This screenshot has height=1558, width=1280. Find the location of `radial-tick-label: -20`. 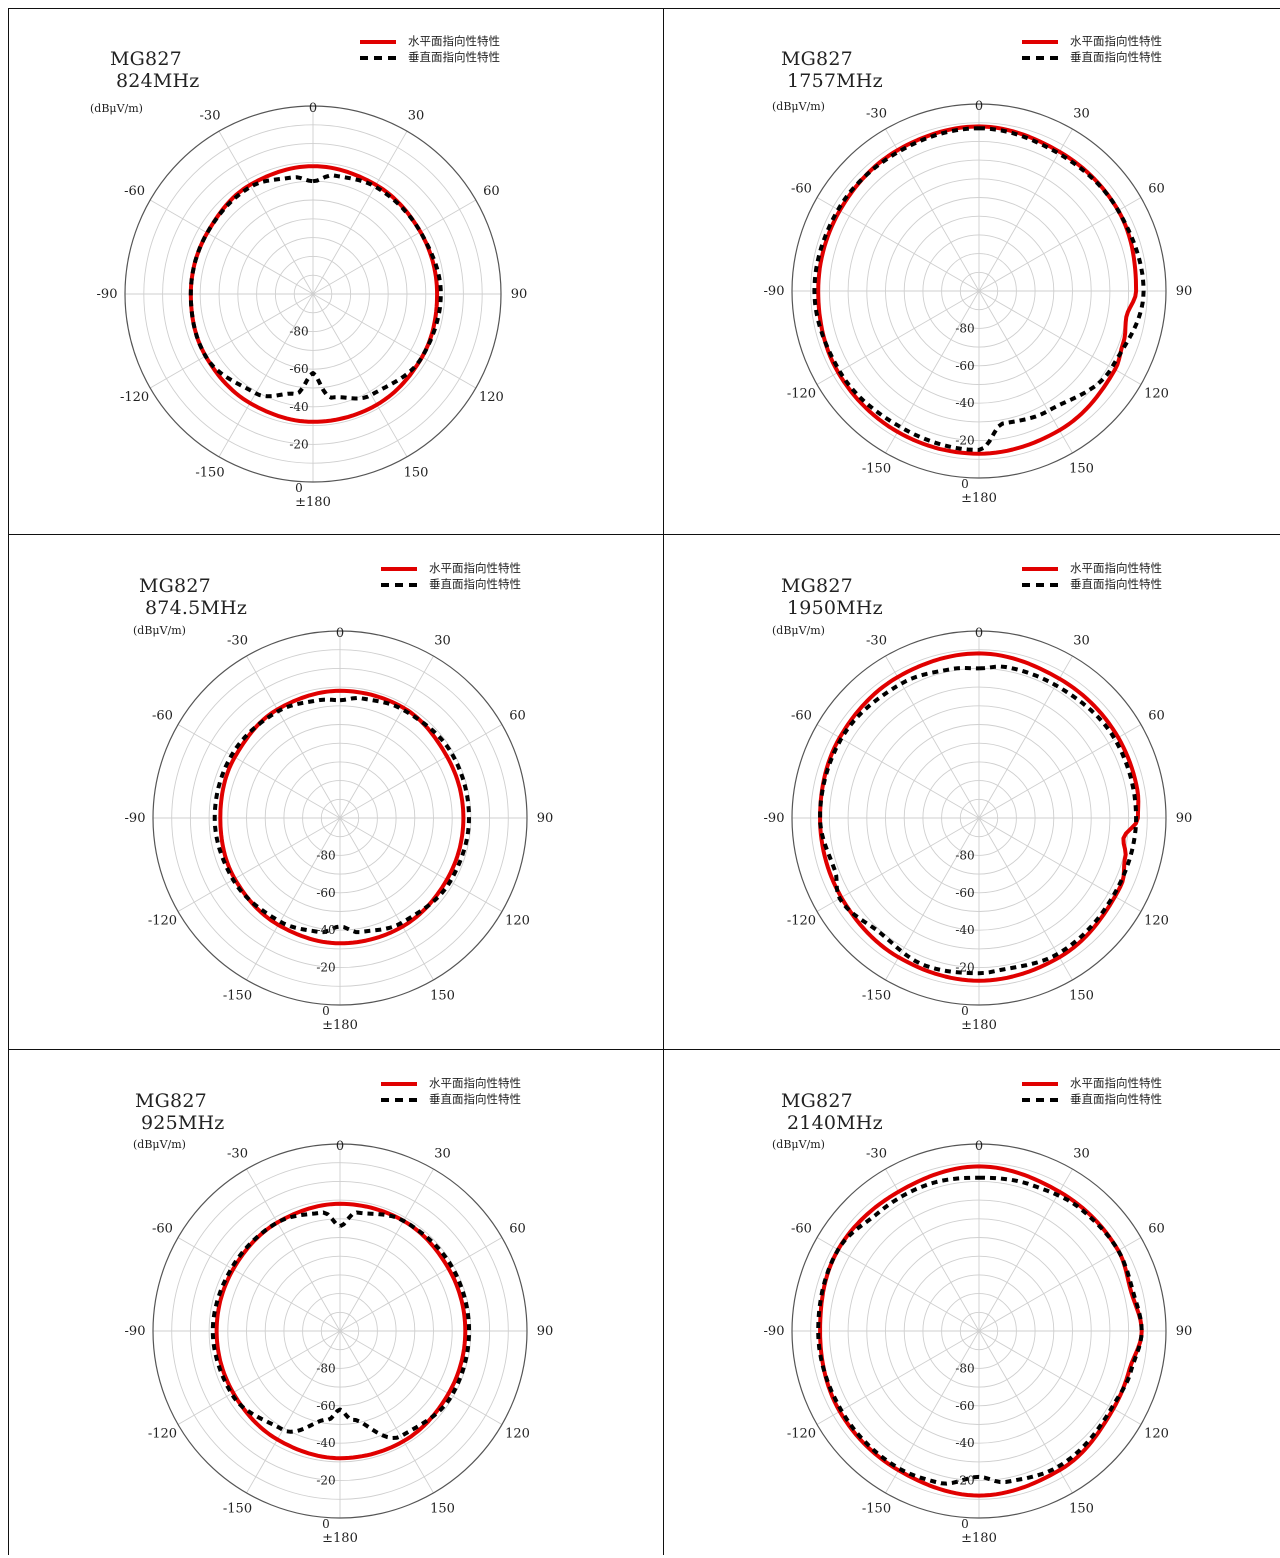

radial-tick-label: -20 is located at coordinates (298, 444).